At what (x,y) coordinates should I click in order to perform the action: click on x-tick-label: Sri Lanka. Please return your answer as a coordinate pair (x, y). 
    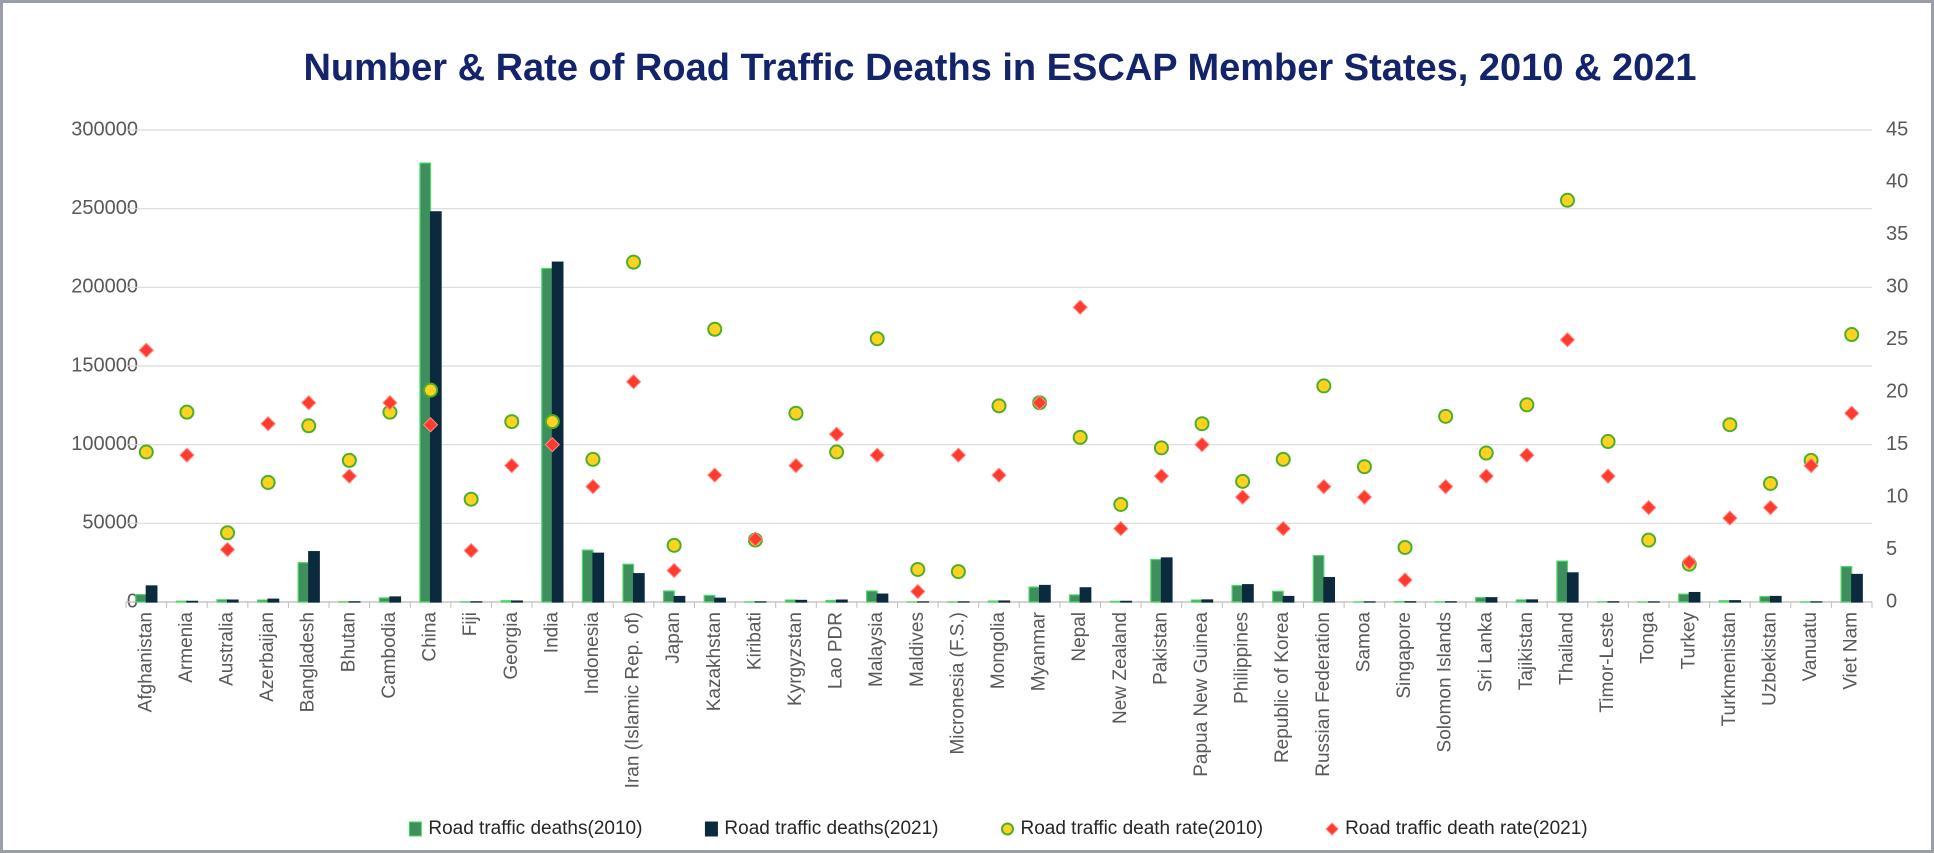
    Looking at the image, I should click on (1485, 652).